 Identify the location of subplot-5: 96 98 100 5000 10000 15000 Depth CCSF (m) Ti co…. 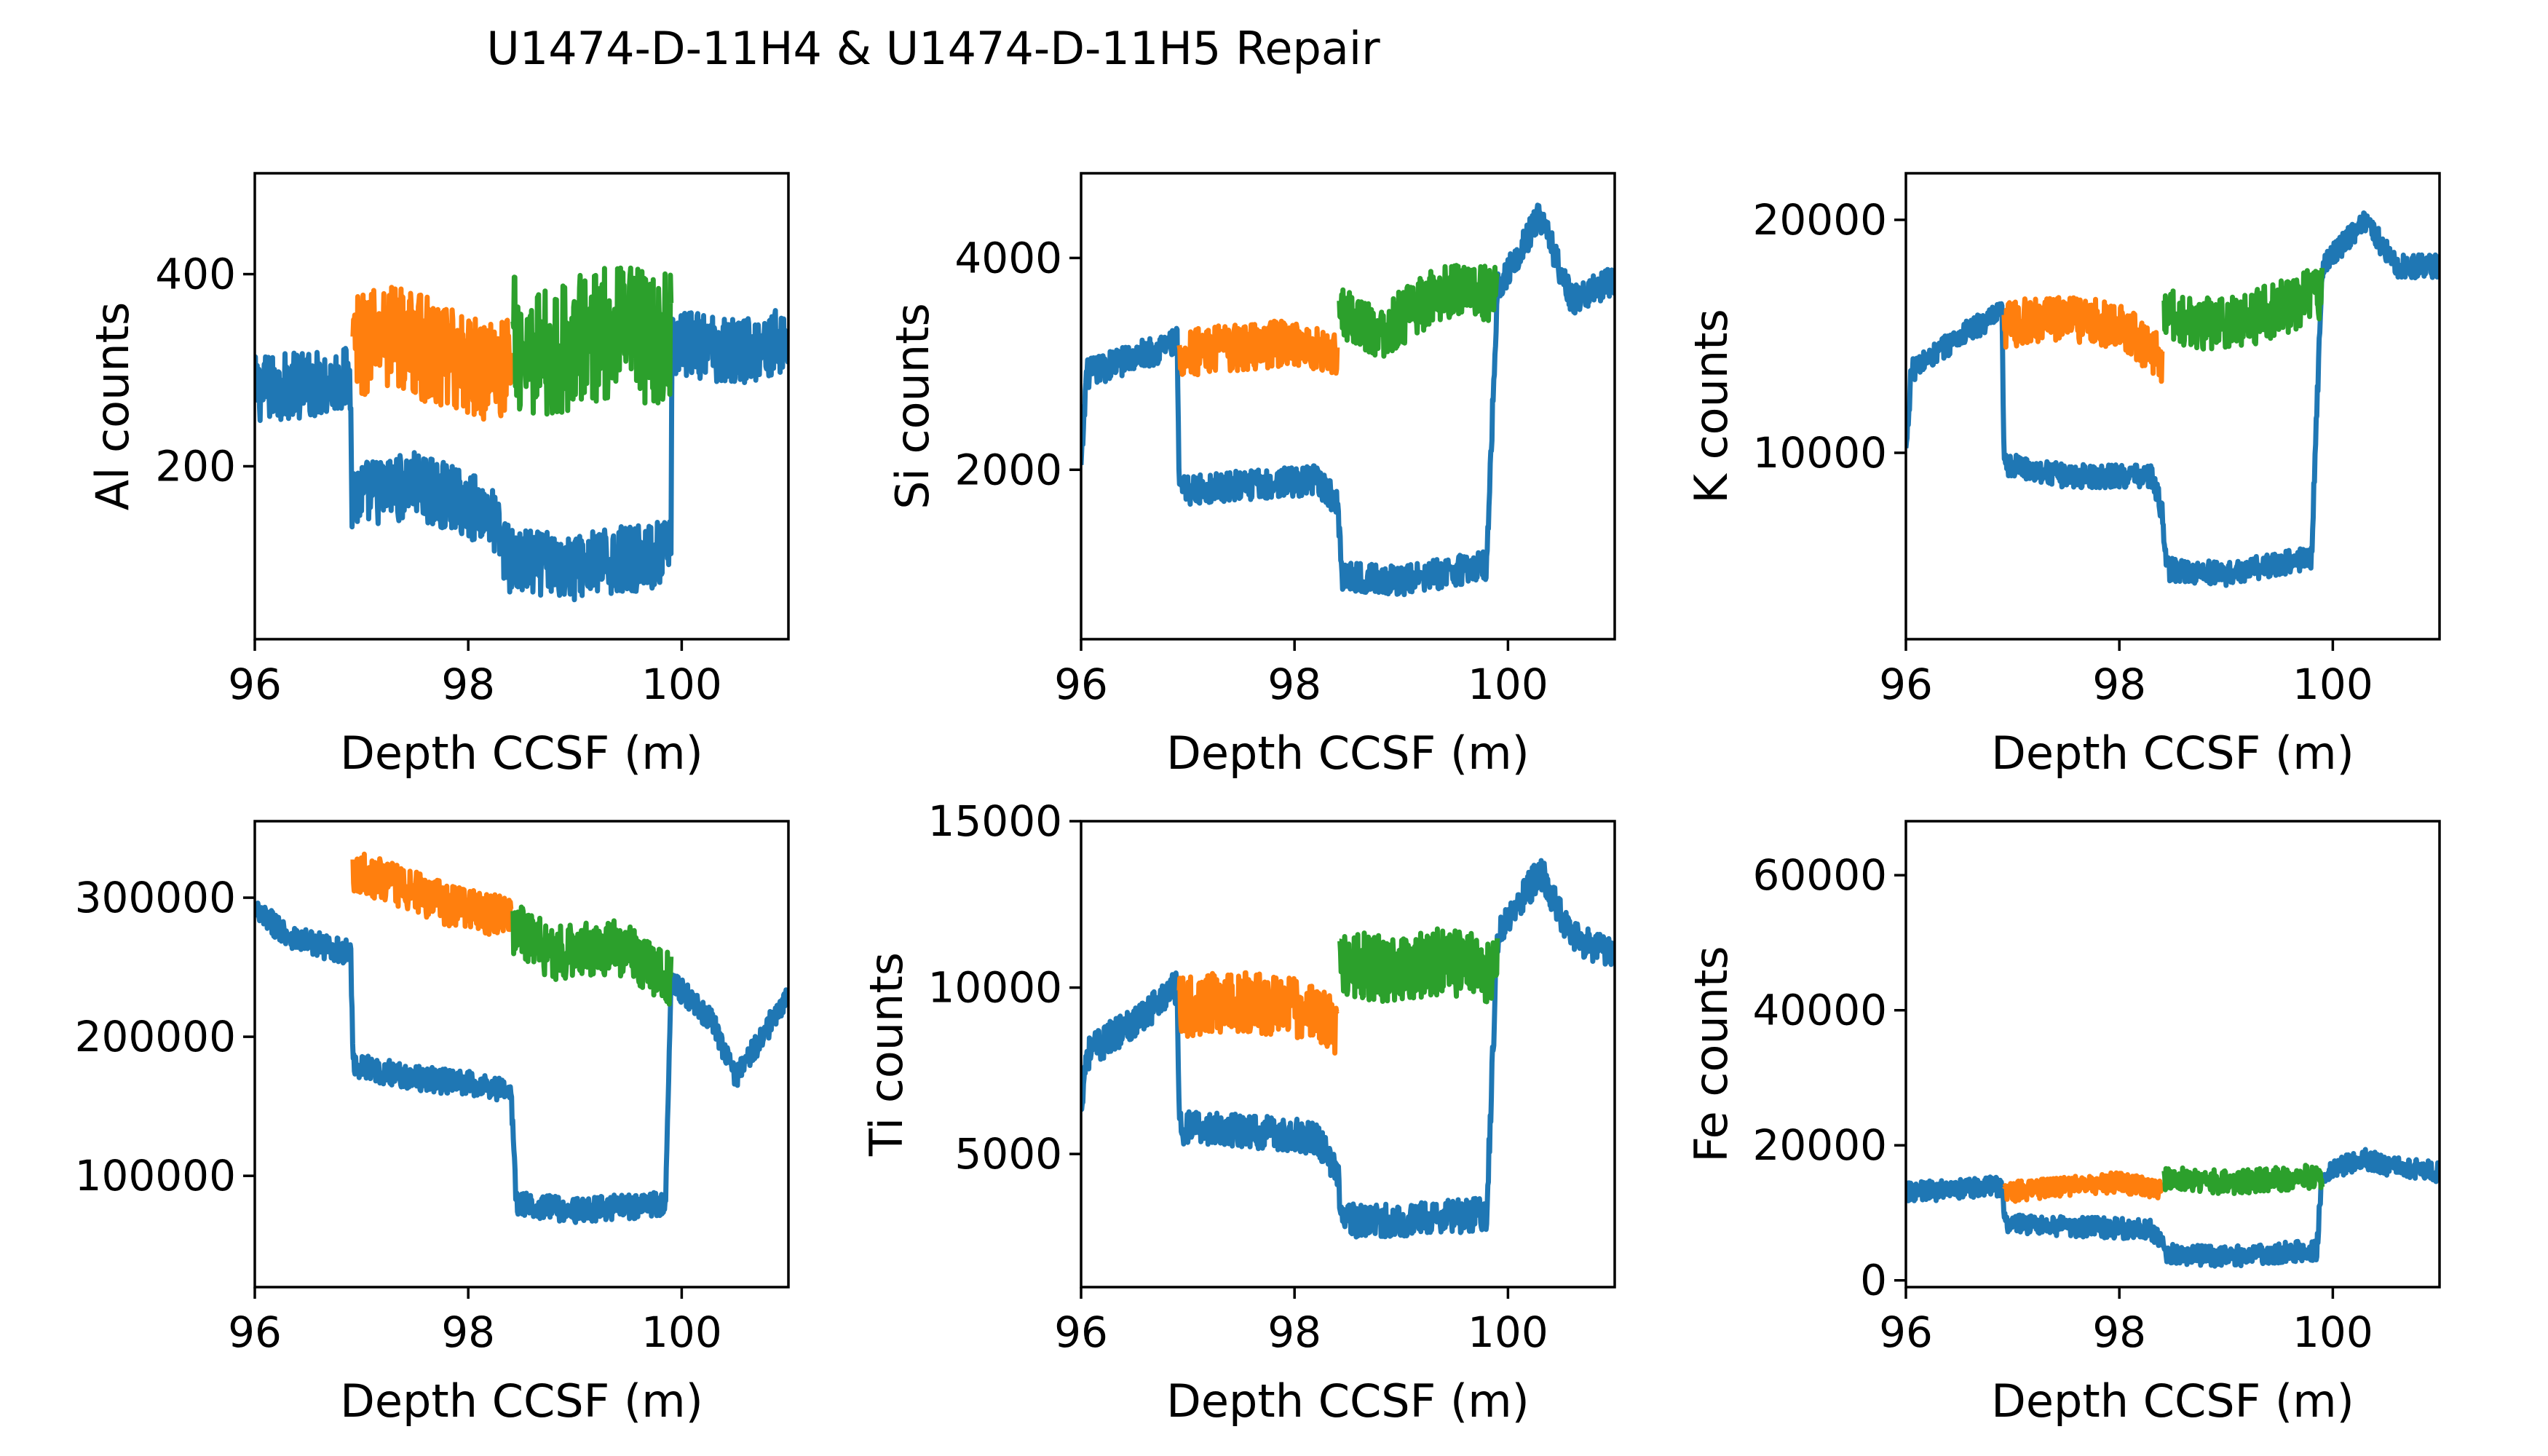
(1238, 1112).